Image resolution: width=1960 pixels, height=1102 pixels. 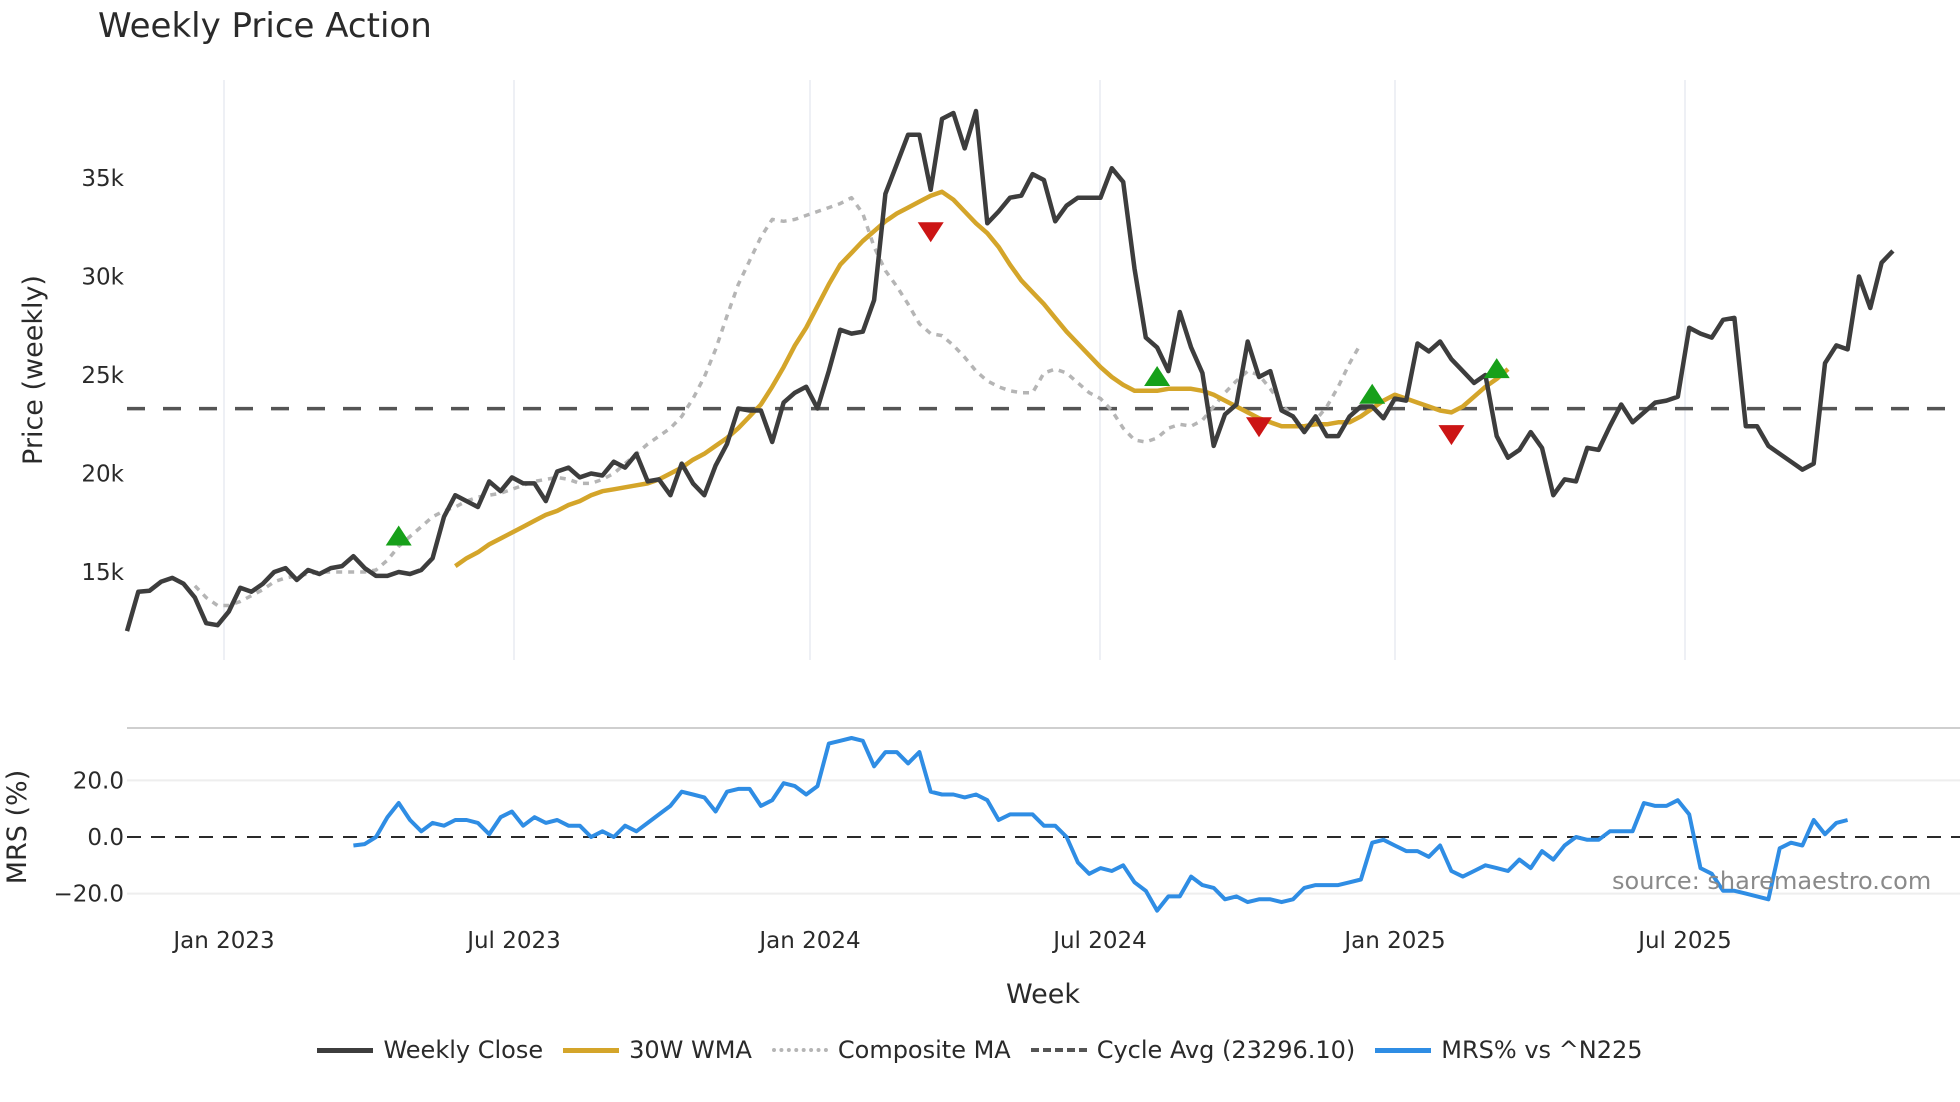 I want to click on legend-swatch-mrs, so click(x=1403, y=1050).